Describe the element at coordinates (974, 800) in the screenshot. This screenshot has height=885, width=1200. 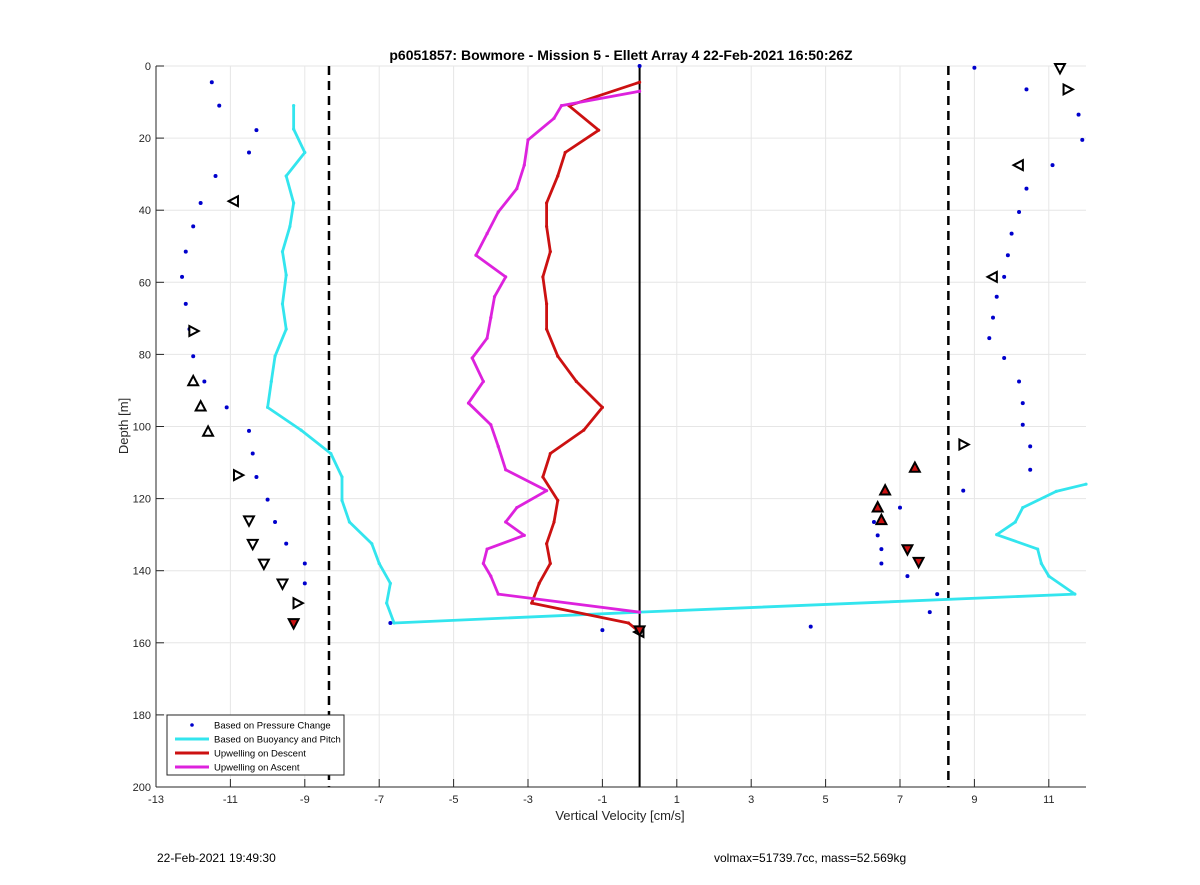
I see `x-tick-label: 9` at that location.